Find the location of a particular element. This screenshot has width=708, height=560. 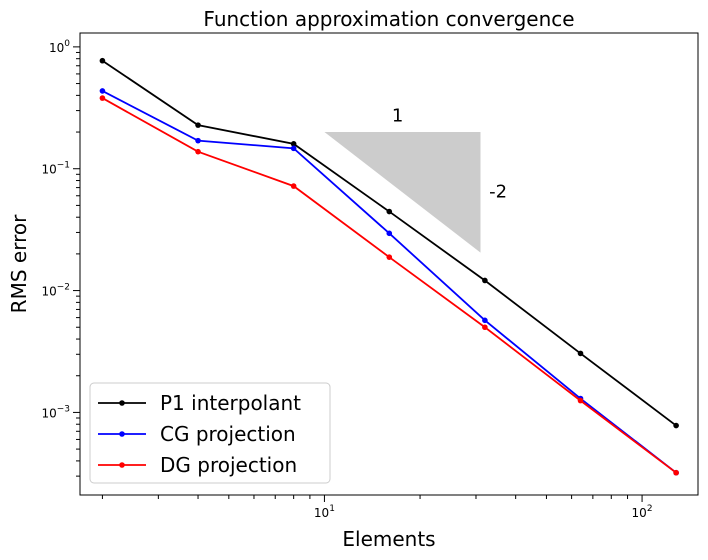

legend: P1 interpolant CG projection DG projection is located at coordinates (210, 433).